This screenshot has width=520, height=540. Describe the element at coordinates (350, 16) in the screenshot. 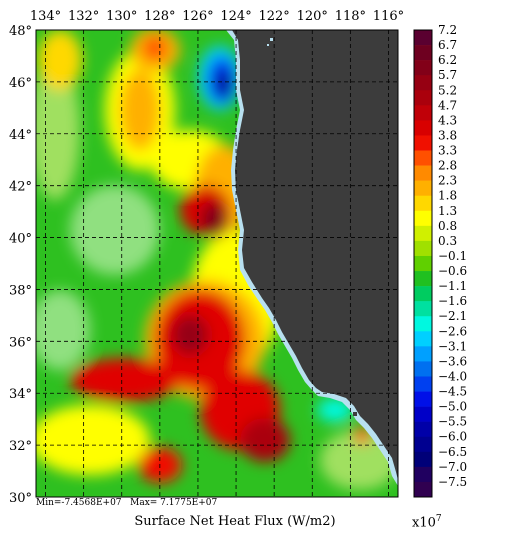

I see `lon-tick-label: 118°` at that location.